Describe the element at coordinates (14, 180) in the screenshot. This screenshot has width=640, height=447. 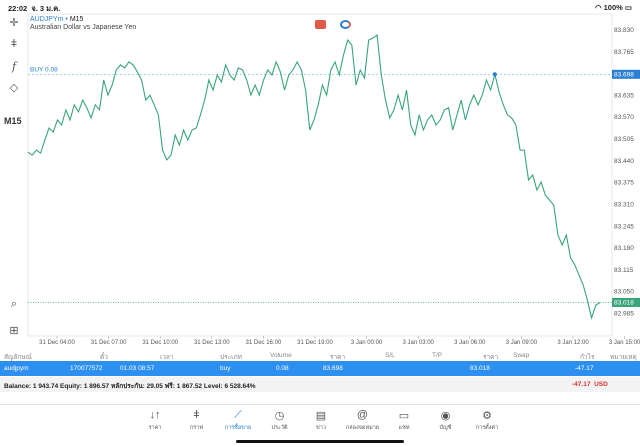
I see `chart-toolbar: ✛ ǂ f ◇ M15 ⌕ ⊞` at that location.